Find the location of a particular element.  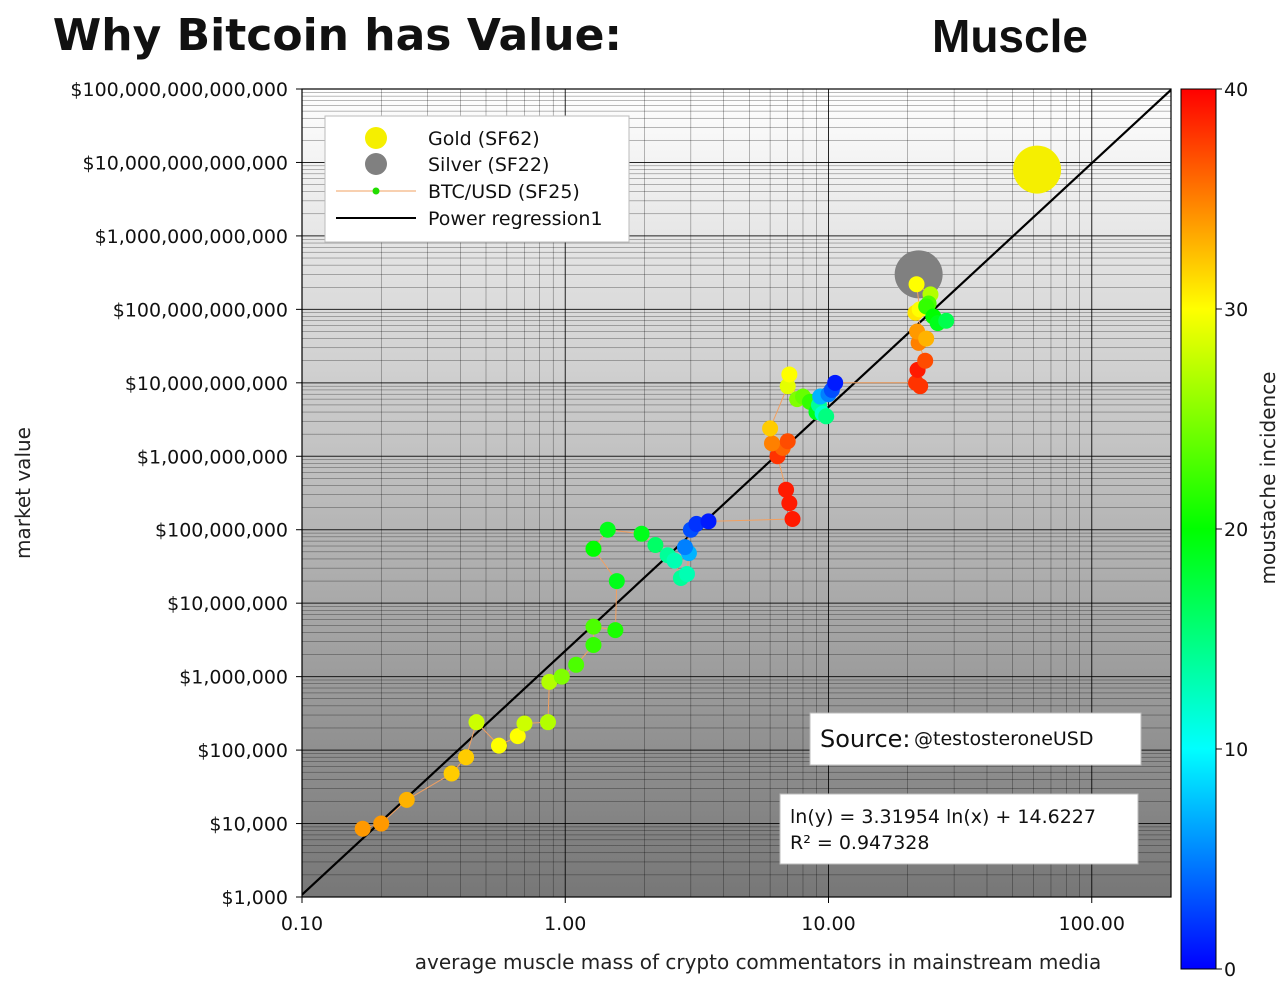

legend-silver-label: Silver (SF22) is located at coordinates (488, 165).